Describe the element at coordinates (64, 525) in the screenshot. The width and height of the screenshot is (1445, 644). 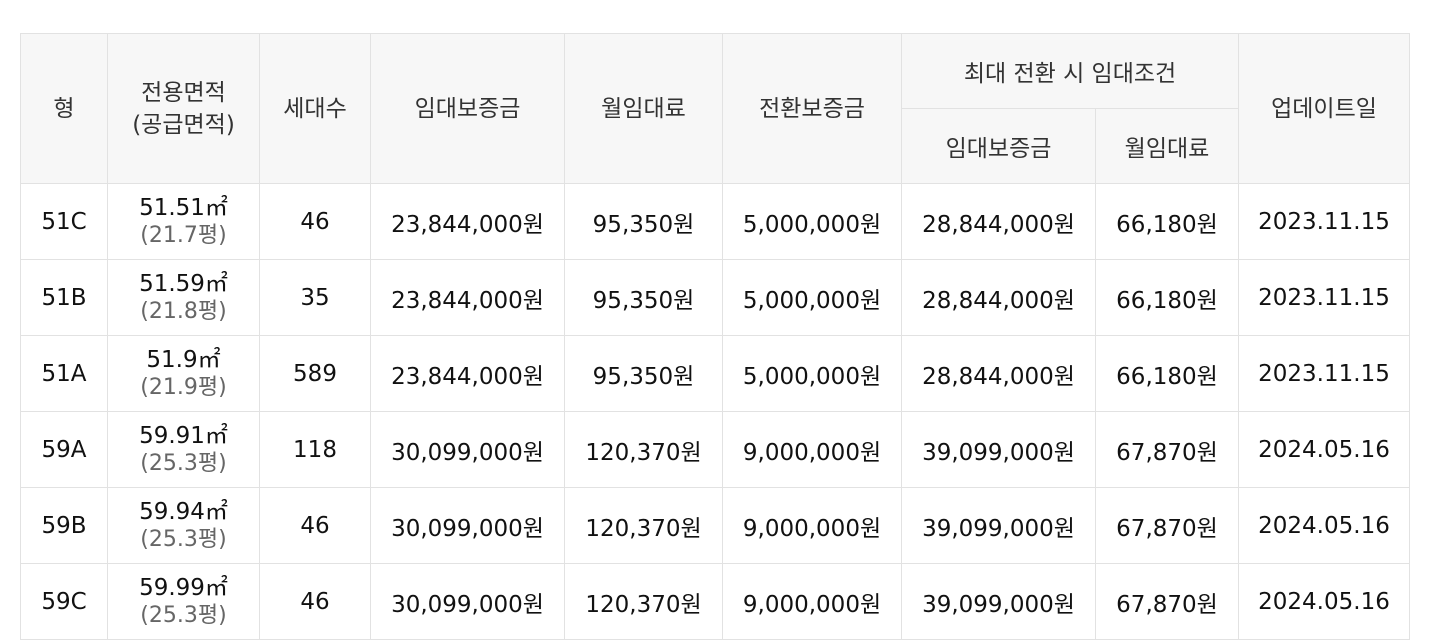
I see `cell-type: 59B` at that location.